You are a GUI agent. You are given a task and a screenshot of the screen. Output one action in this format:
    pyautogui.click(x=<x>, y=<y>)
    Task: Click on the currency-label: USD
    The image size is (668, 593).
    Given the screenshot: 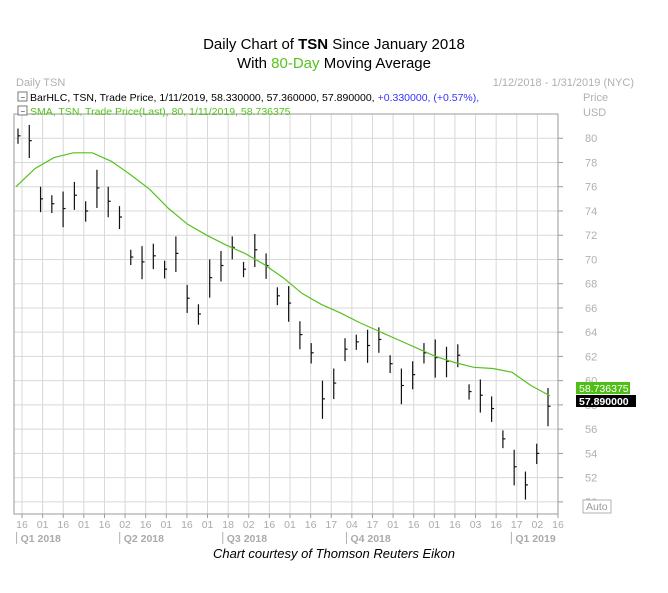 What is the action you would take?
    pyautogui.click(x=594, y=113)
    